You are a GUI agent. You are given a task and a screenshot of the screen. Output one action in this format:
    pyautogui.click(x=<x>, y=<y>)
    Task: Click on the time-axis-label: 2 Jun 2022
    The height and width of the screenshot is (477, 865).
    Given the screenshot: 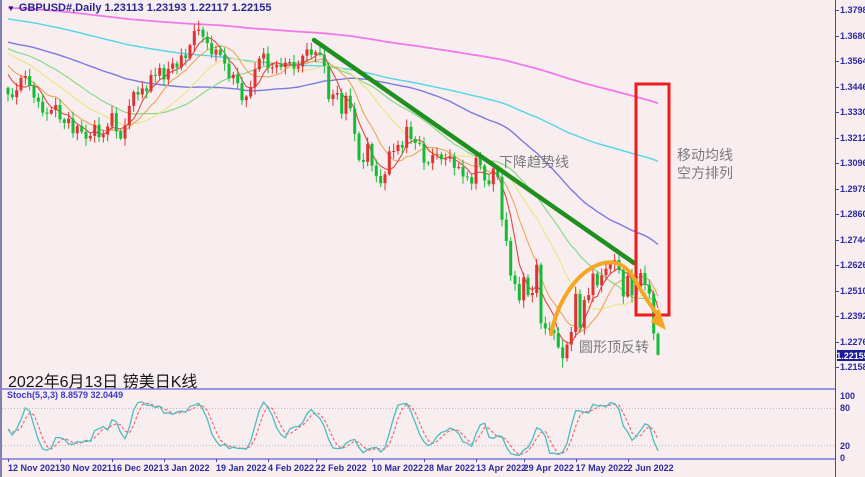 What is the action you would take?
    pyautogui.click(x=650, y=468)
    